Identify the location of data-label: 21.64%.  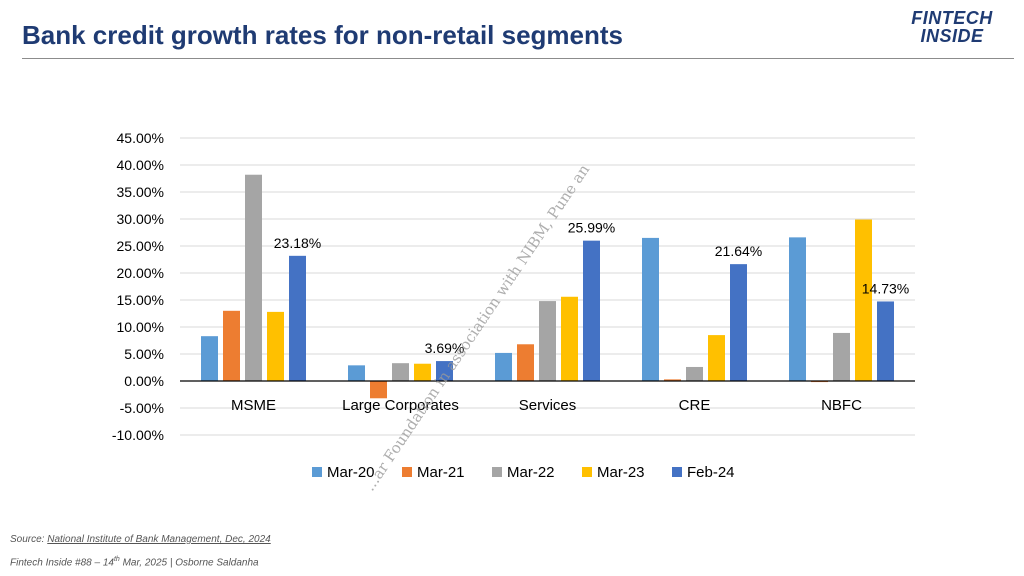
(738, 251).